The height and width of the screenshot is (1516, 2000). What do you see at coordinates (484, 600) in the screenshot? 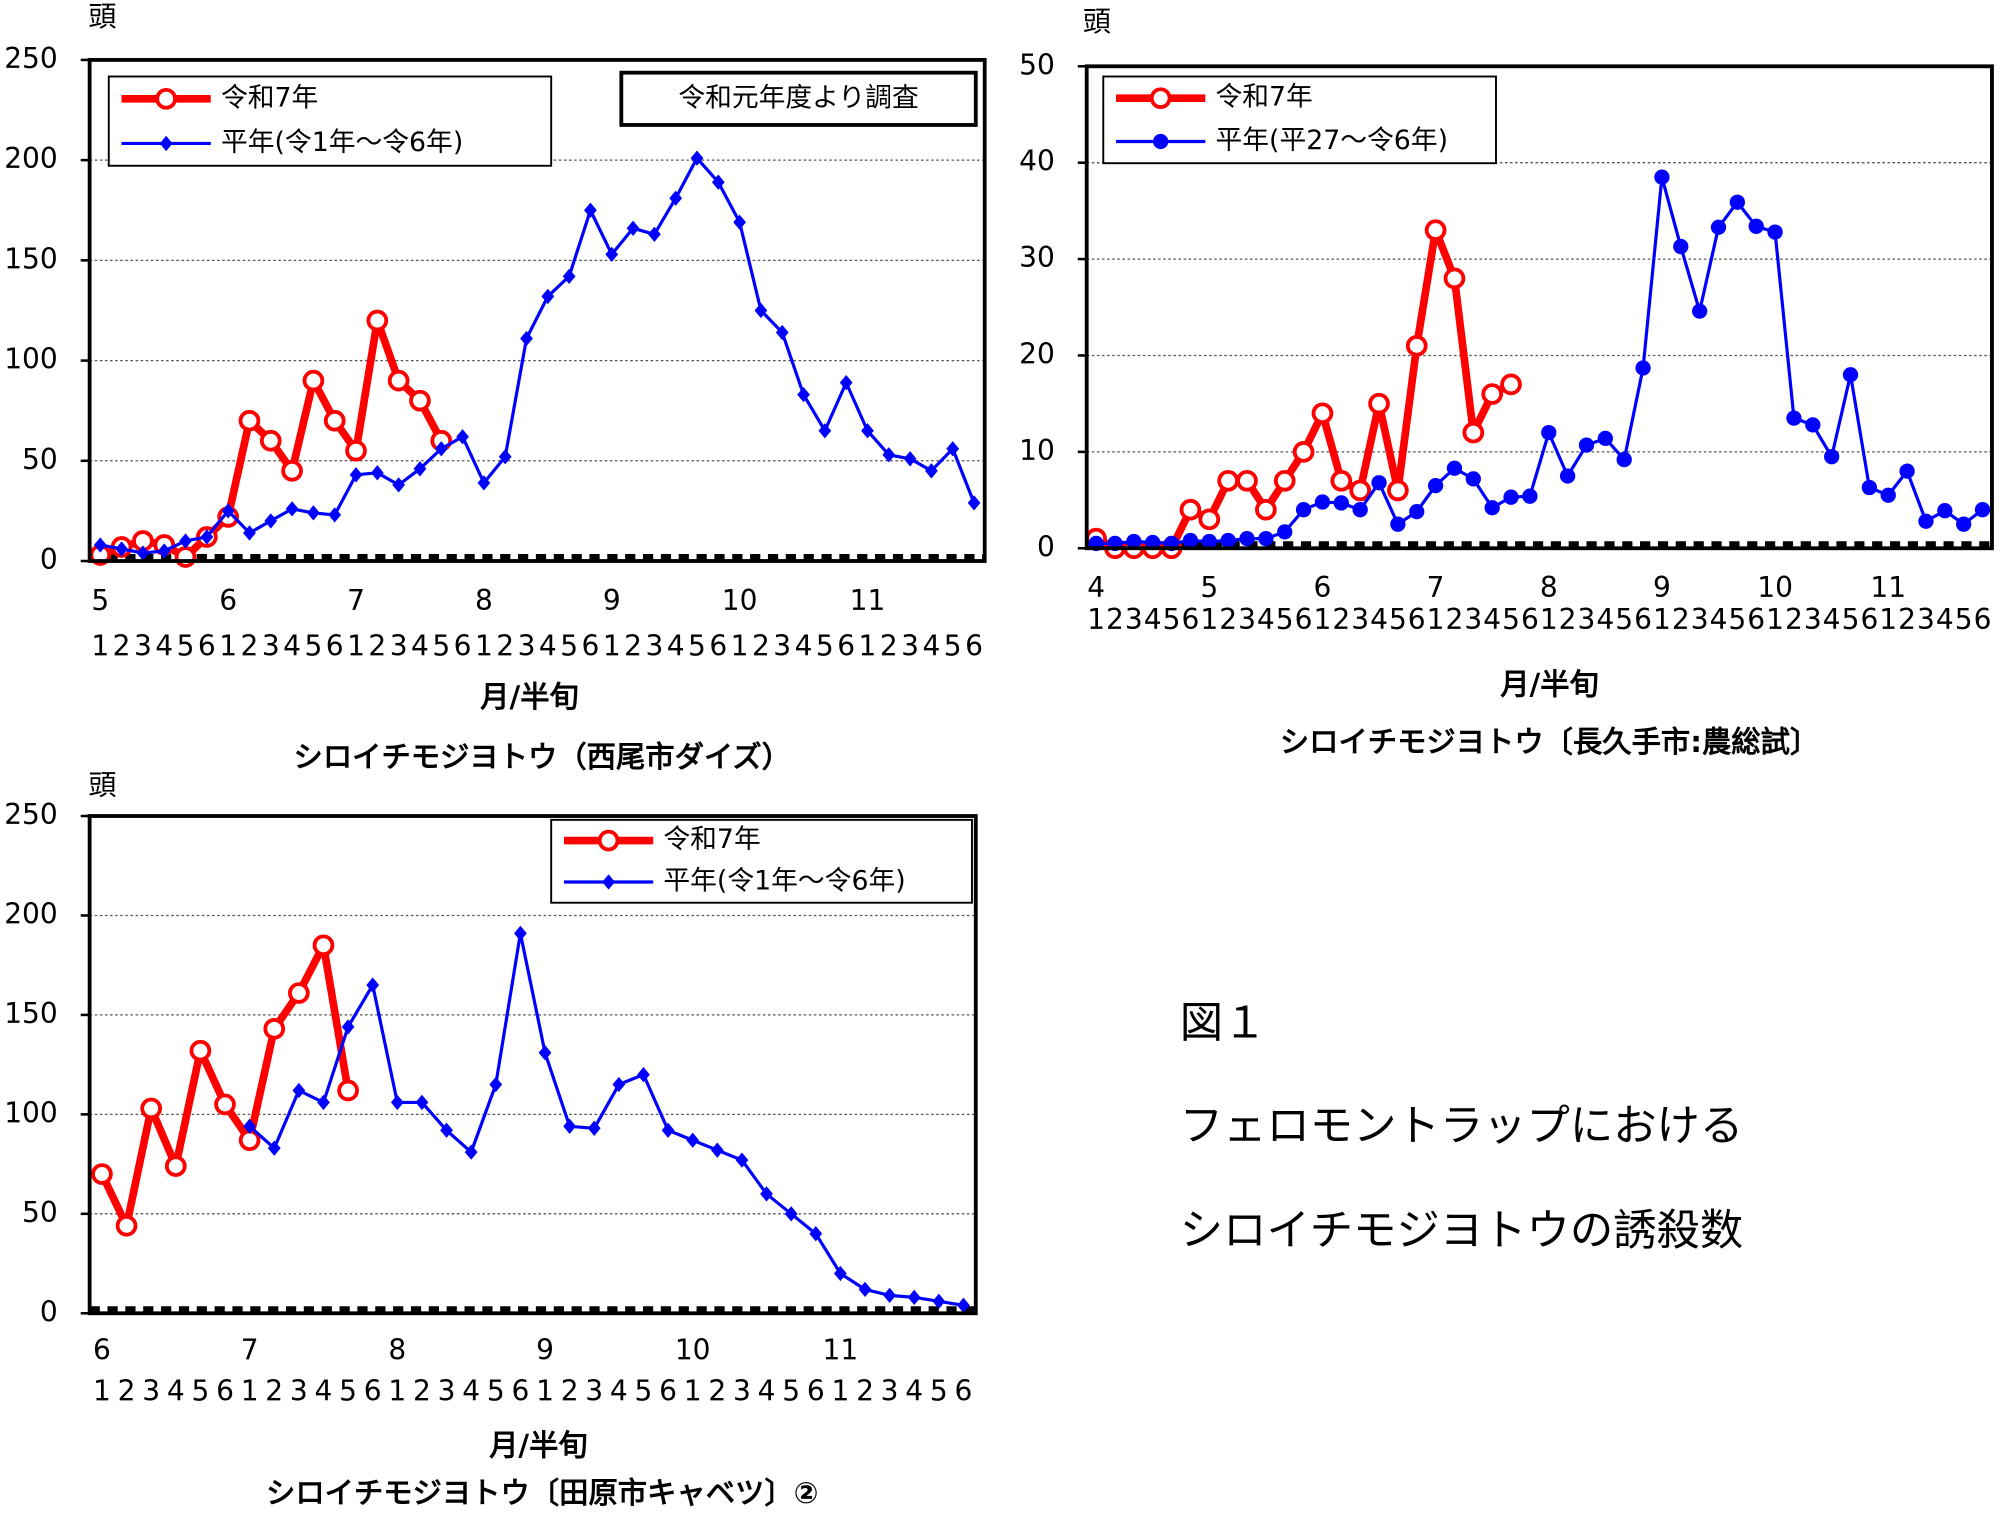
I see `month-label: 8` at bounding box center [484, 600].